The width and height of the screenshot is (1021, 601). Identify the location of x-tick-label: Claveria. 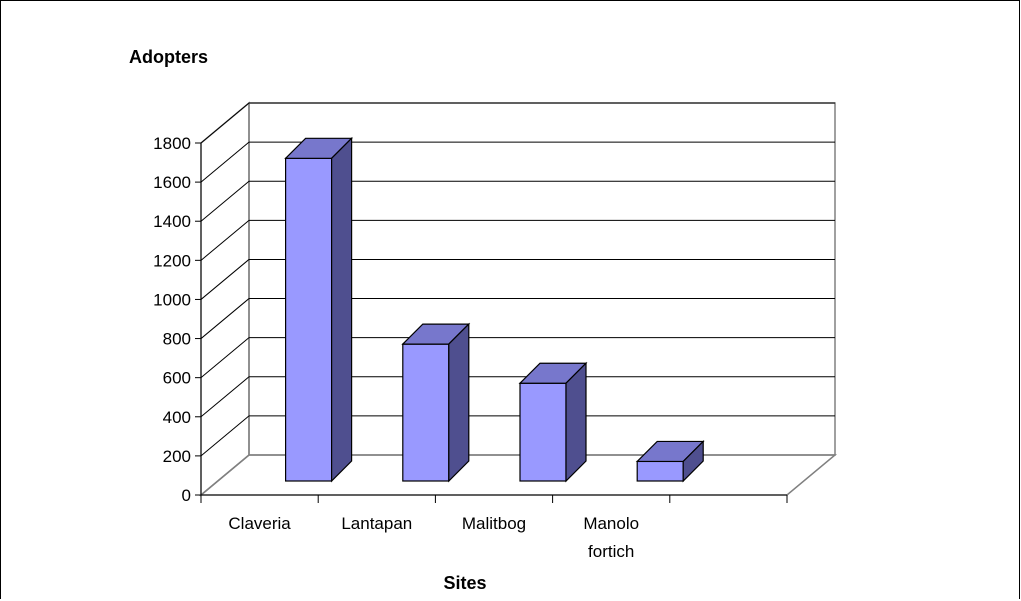
(259, 523).